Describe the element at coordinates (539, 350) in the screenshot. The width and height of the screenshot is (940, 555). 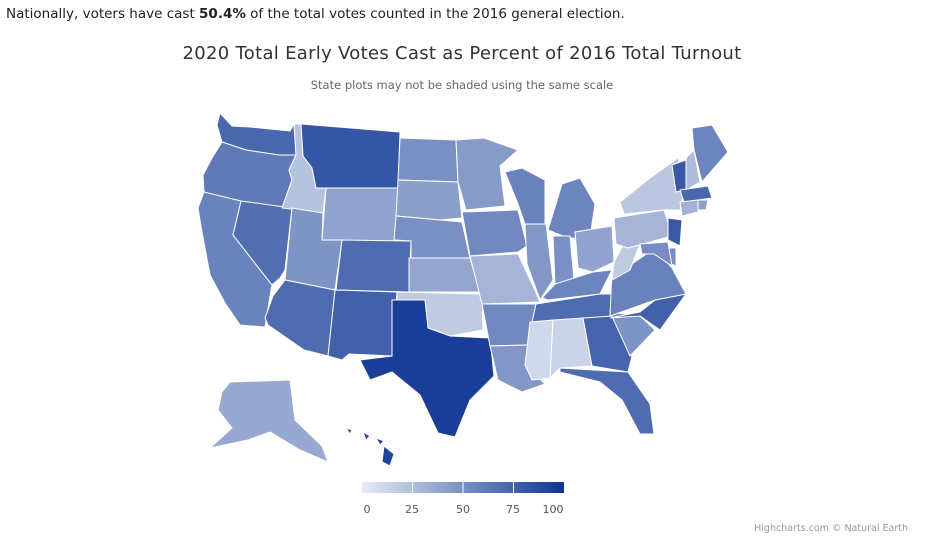
I see `state-ms` at that location.